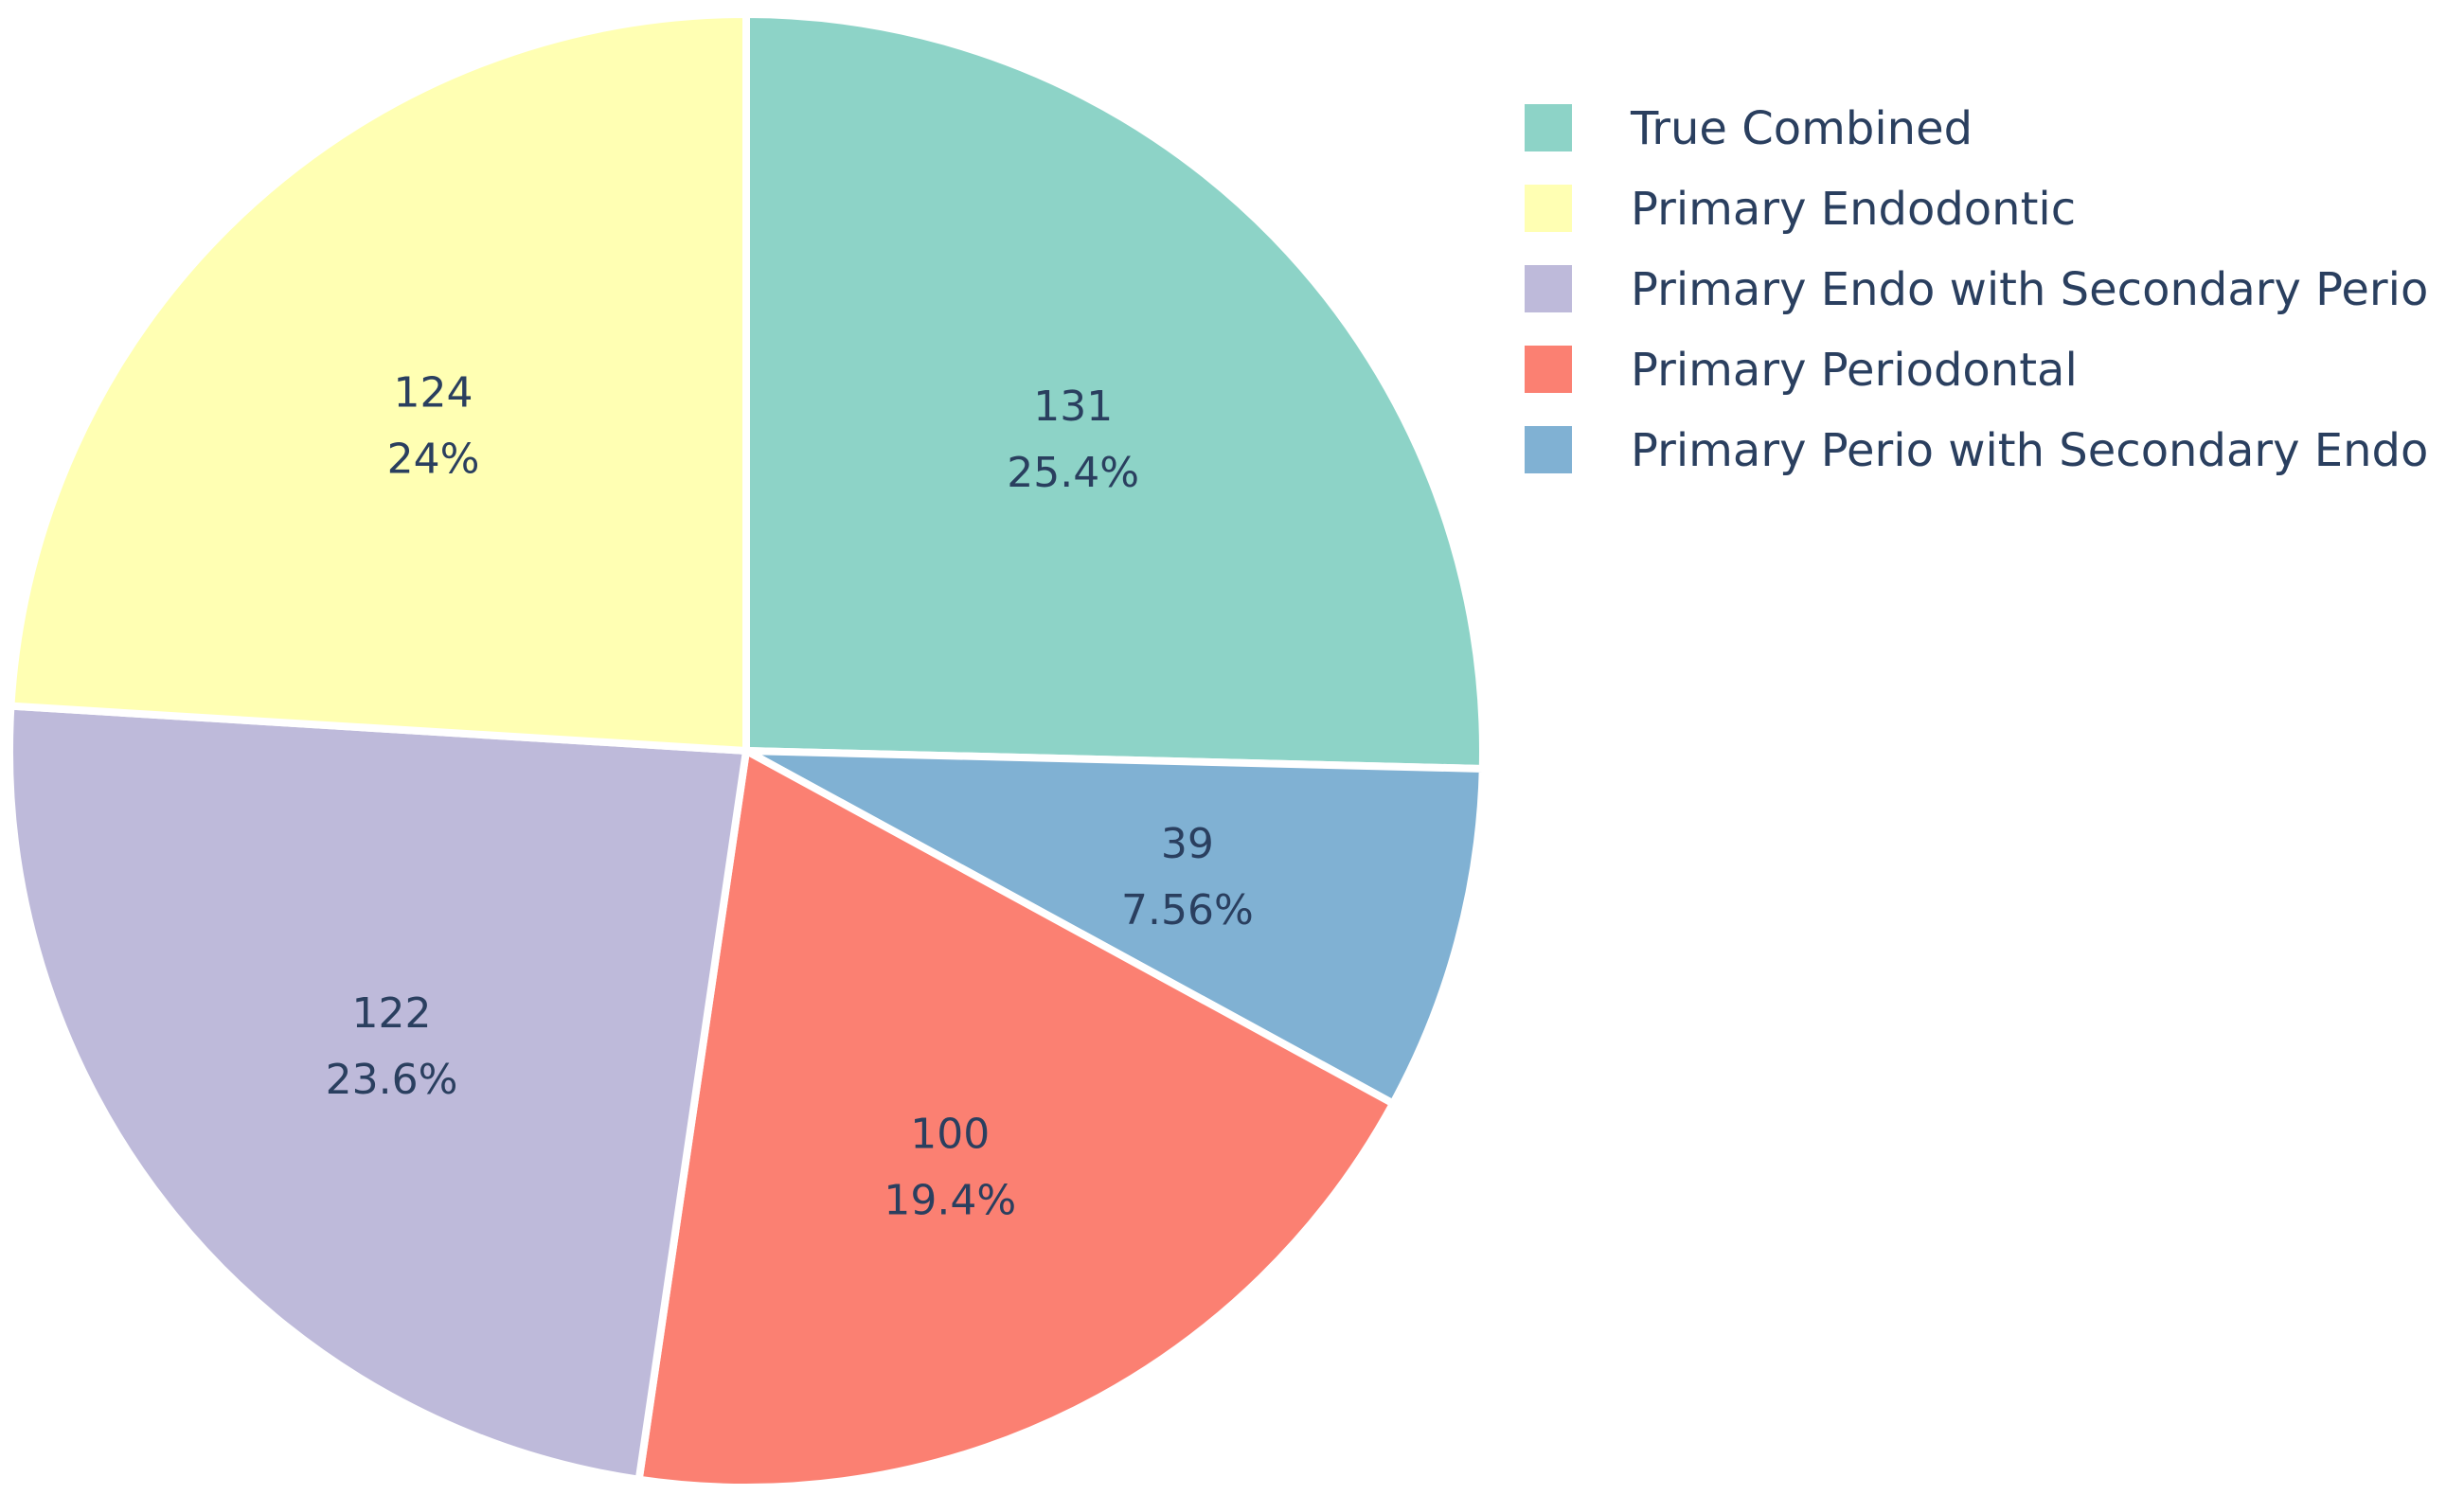 The height and width of the screenshot is (1495, 2464). Describe the element at coordinates (950, 1135) in the screenshot. I see `slice-value-label: 100` at that location.